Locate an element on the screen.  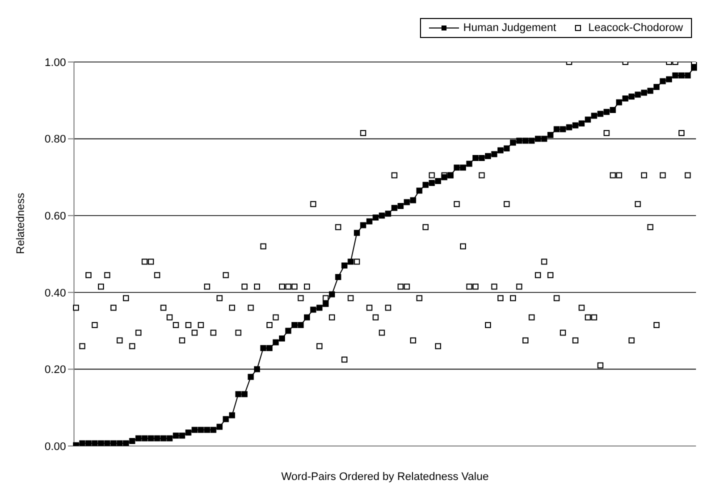
y-tick-label: 1.00 is located at coordinates (55, 62).